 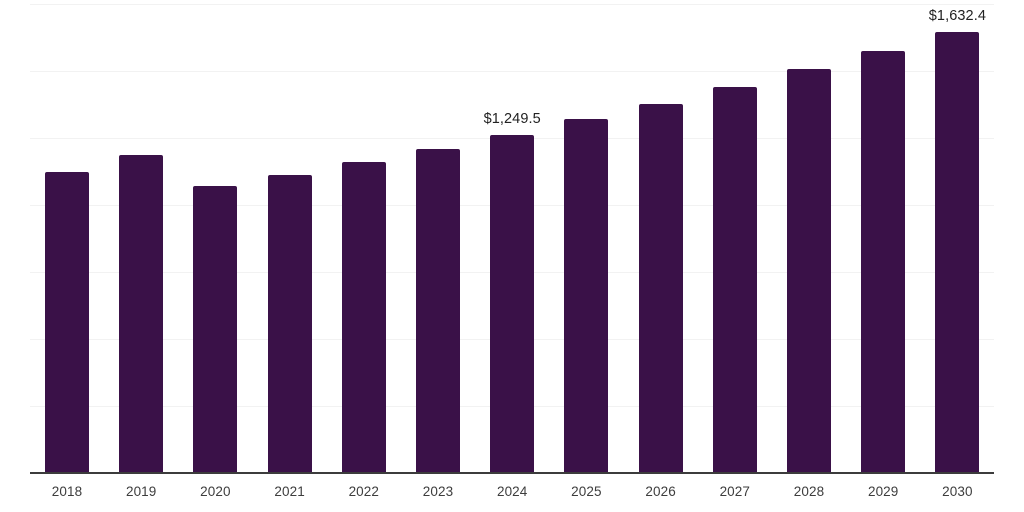 What do you see at coordinates (438, 310) in the screenshot?
I see `bar-2023` at bounding box center [438, 310].